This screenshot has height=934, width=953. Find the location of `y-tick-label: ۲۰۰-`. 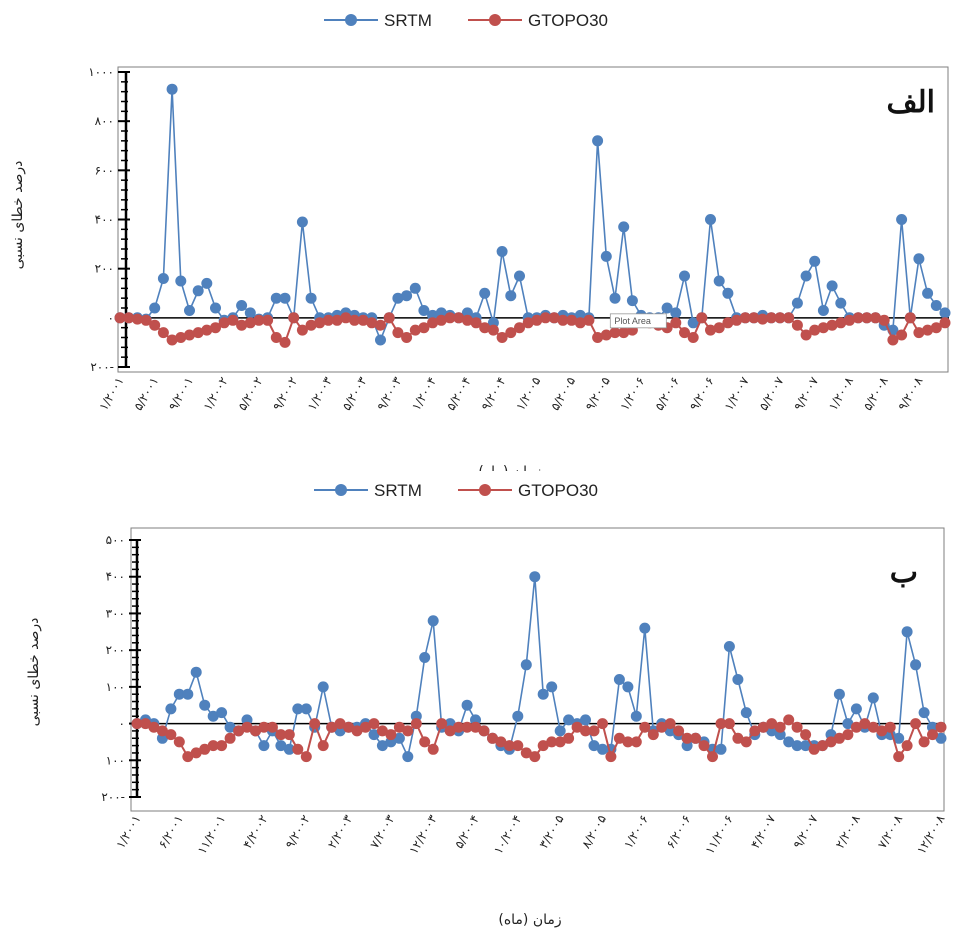

y-tick-label: ۲۰۰- is located at coordinates (113, 797).